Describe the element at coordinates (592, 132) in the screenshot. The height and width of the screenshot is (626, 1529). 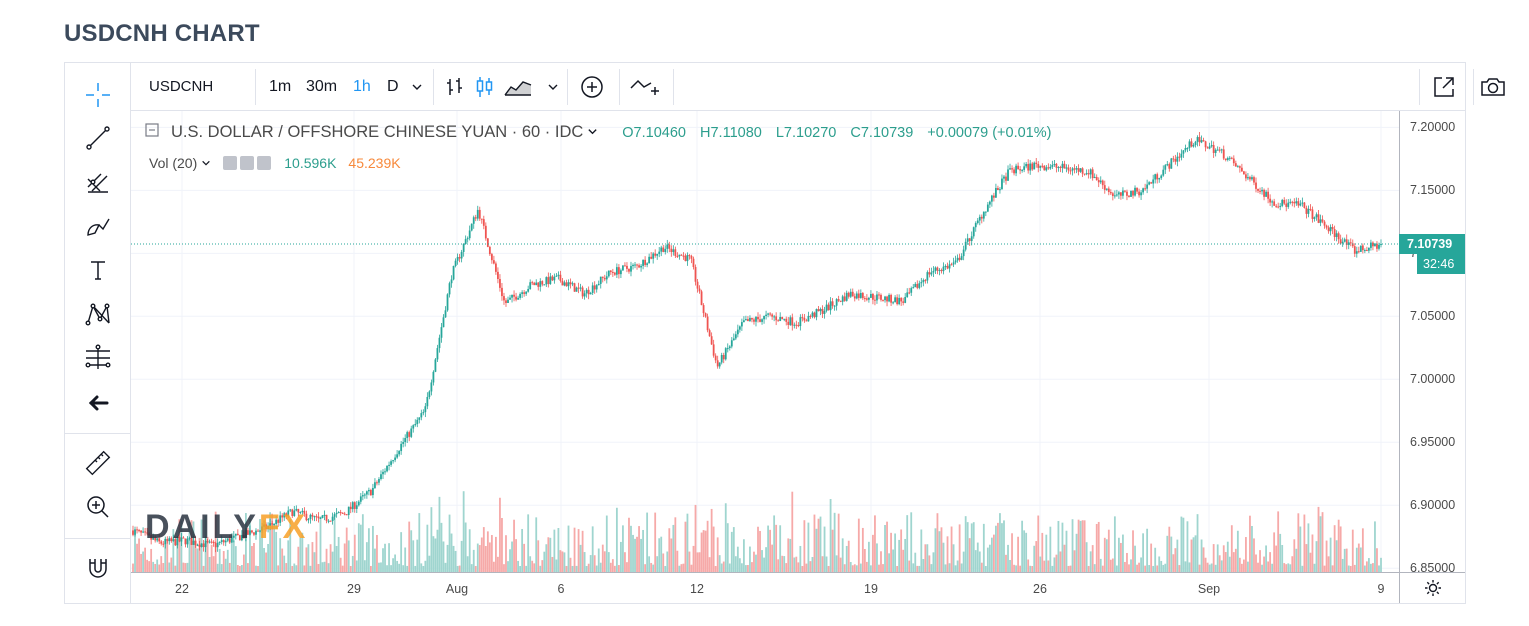
I see `series-dropdown` at that location.